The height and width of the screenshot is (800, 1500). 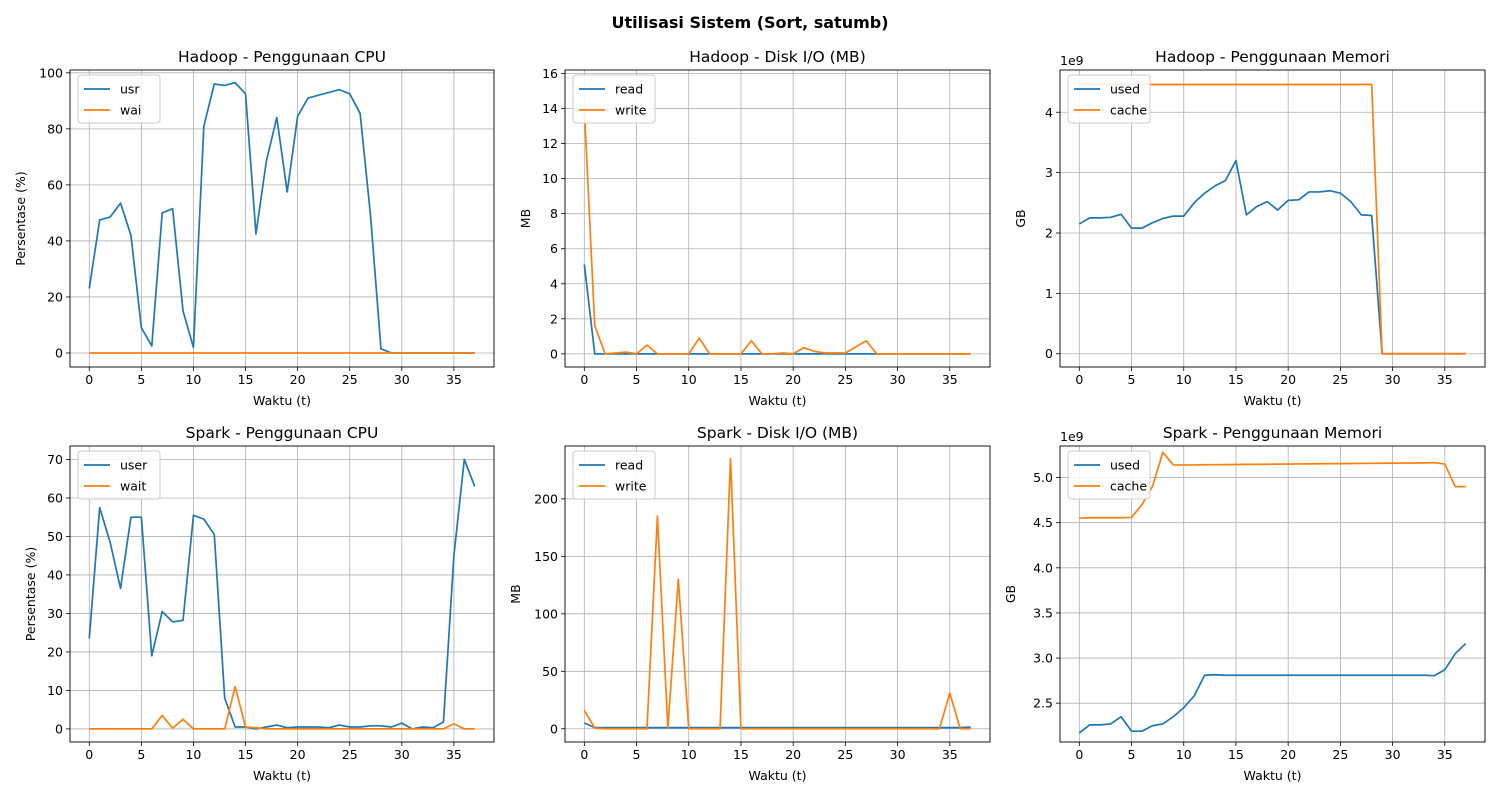 I want to click on chart-3-legend-label-used: used, so click(x=1125, y=89).